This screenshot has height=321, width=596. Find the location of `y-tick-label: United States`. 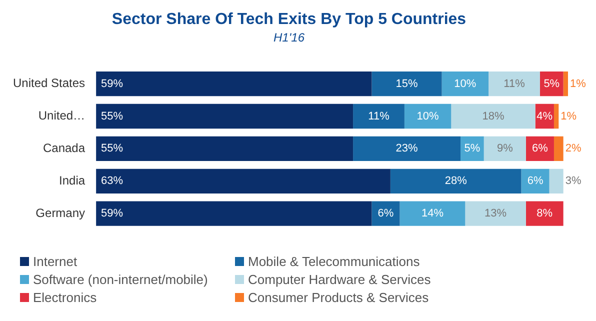

y-tick-label: United States is located at coordinates (49, 83).